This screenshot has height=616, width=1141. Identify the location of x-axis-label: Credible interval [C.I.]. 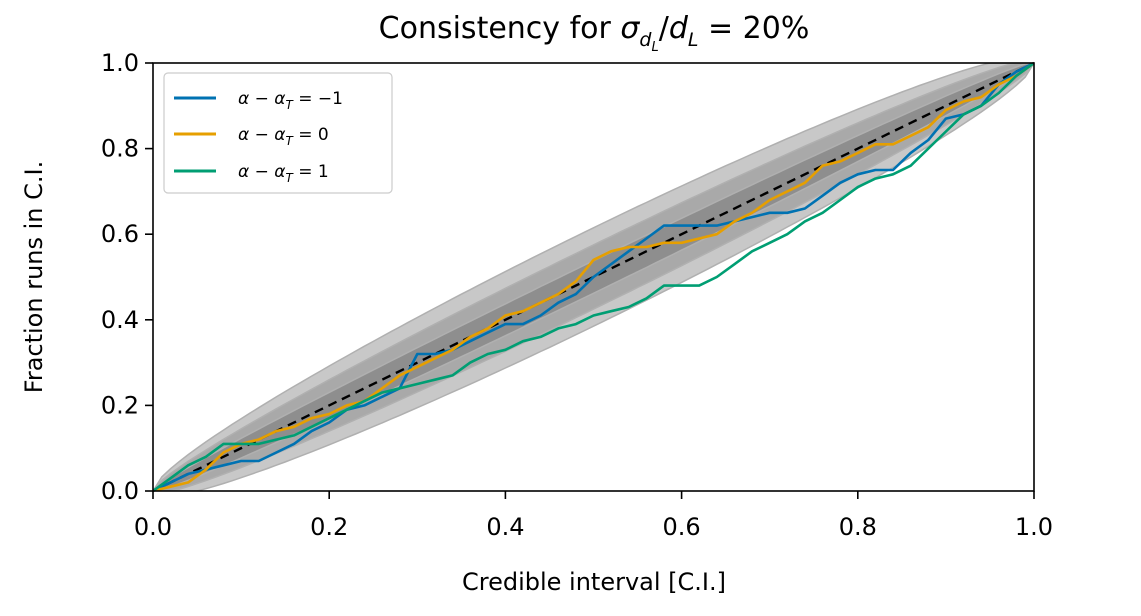
(594, 582).